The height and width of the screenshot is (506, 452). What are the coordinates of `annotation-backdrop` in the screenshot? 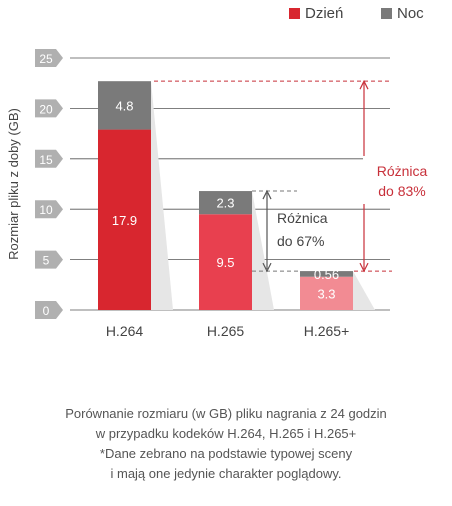 It's located at (403, 180).